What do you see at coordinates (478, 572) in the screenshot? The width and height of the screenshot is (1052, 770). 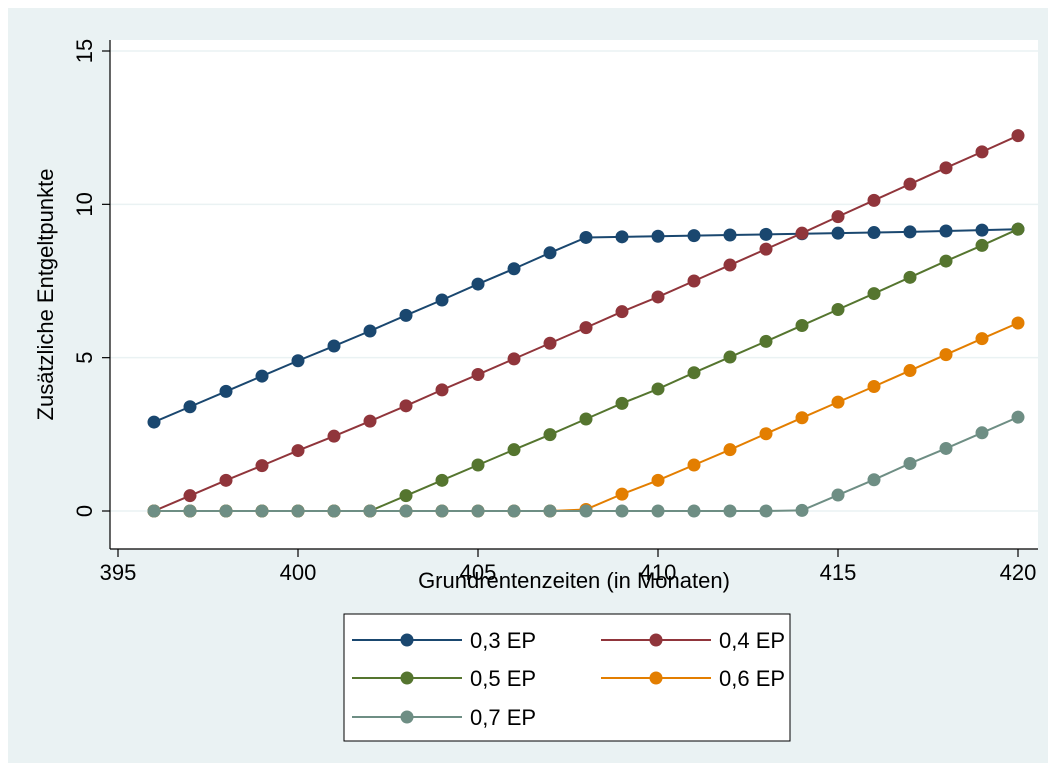 I see `x-tick-label: 405` at bounding box center [478, 572].